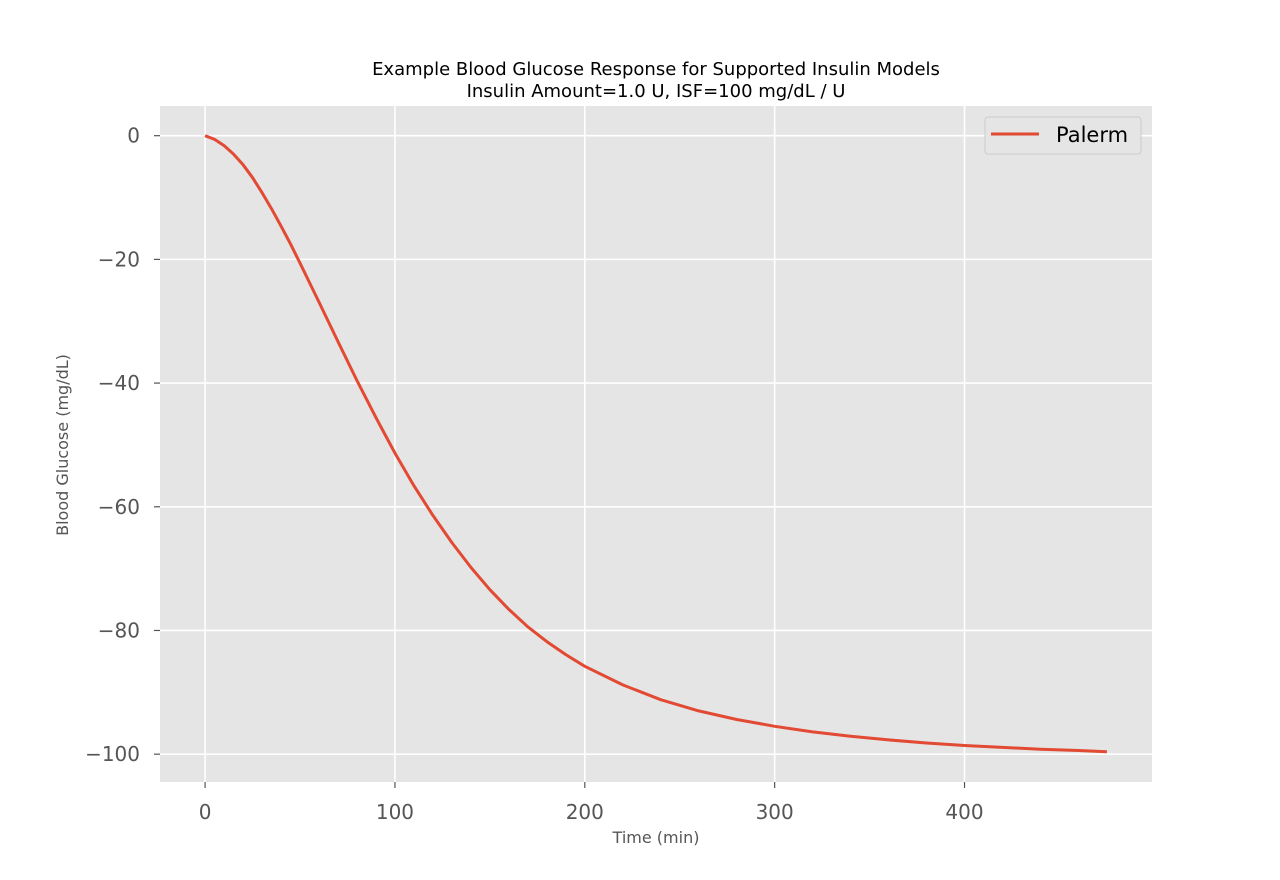  I want to click on y-tick-label: −100, so click(112, 754).